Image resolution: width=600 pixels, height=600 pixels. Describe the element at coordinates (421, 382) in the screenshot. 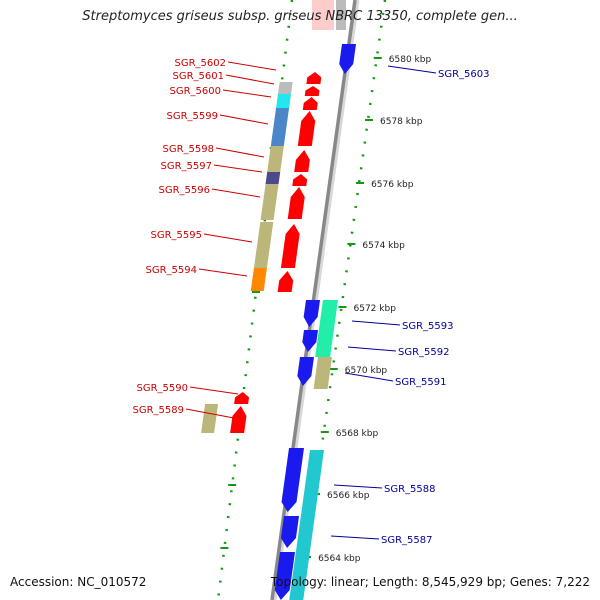

I see `gene-label-reverse: SGR_5591` at that location.